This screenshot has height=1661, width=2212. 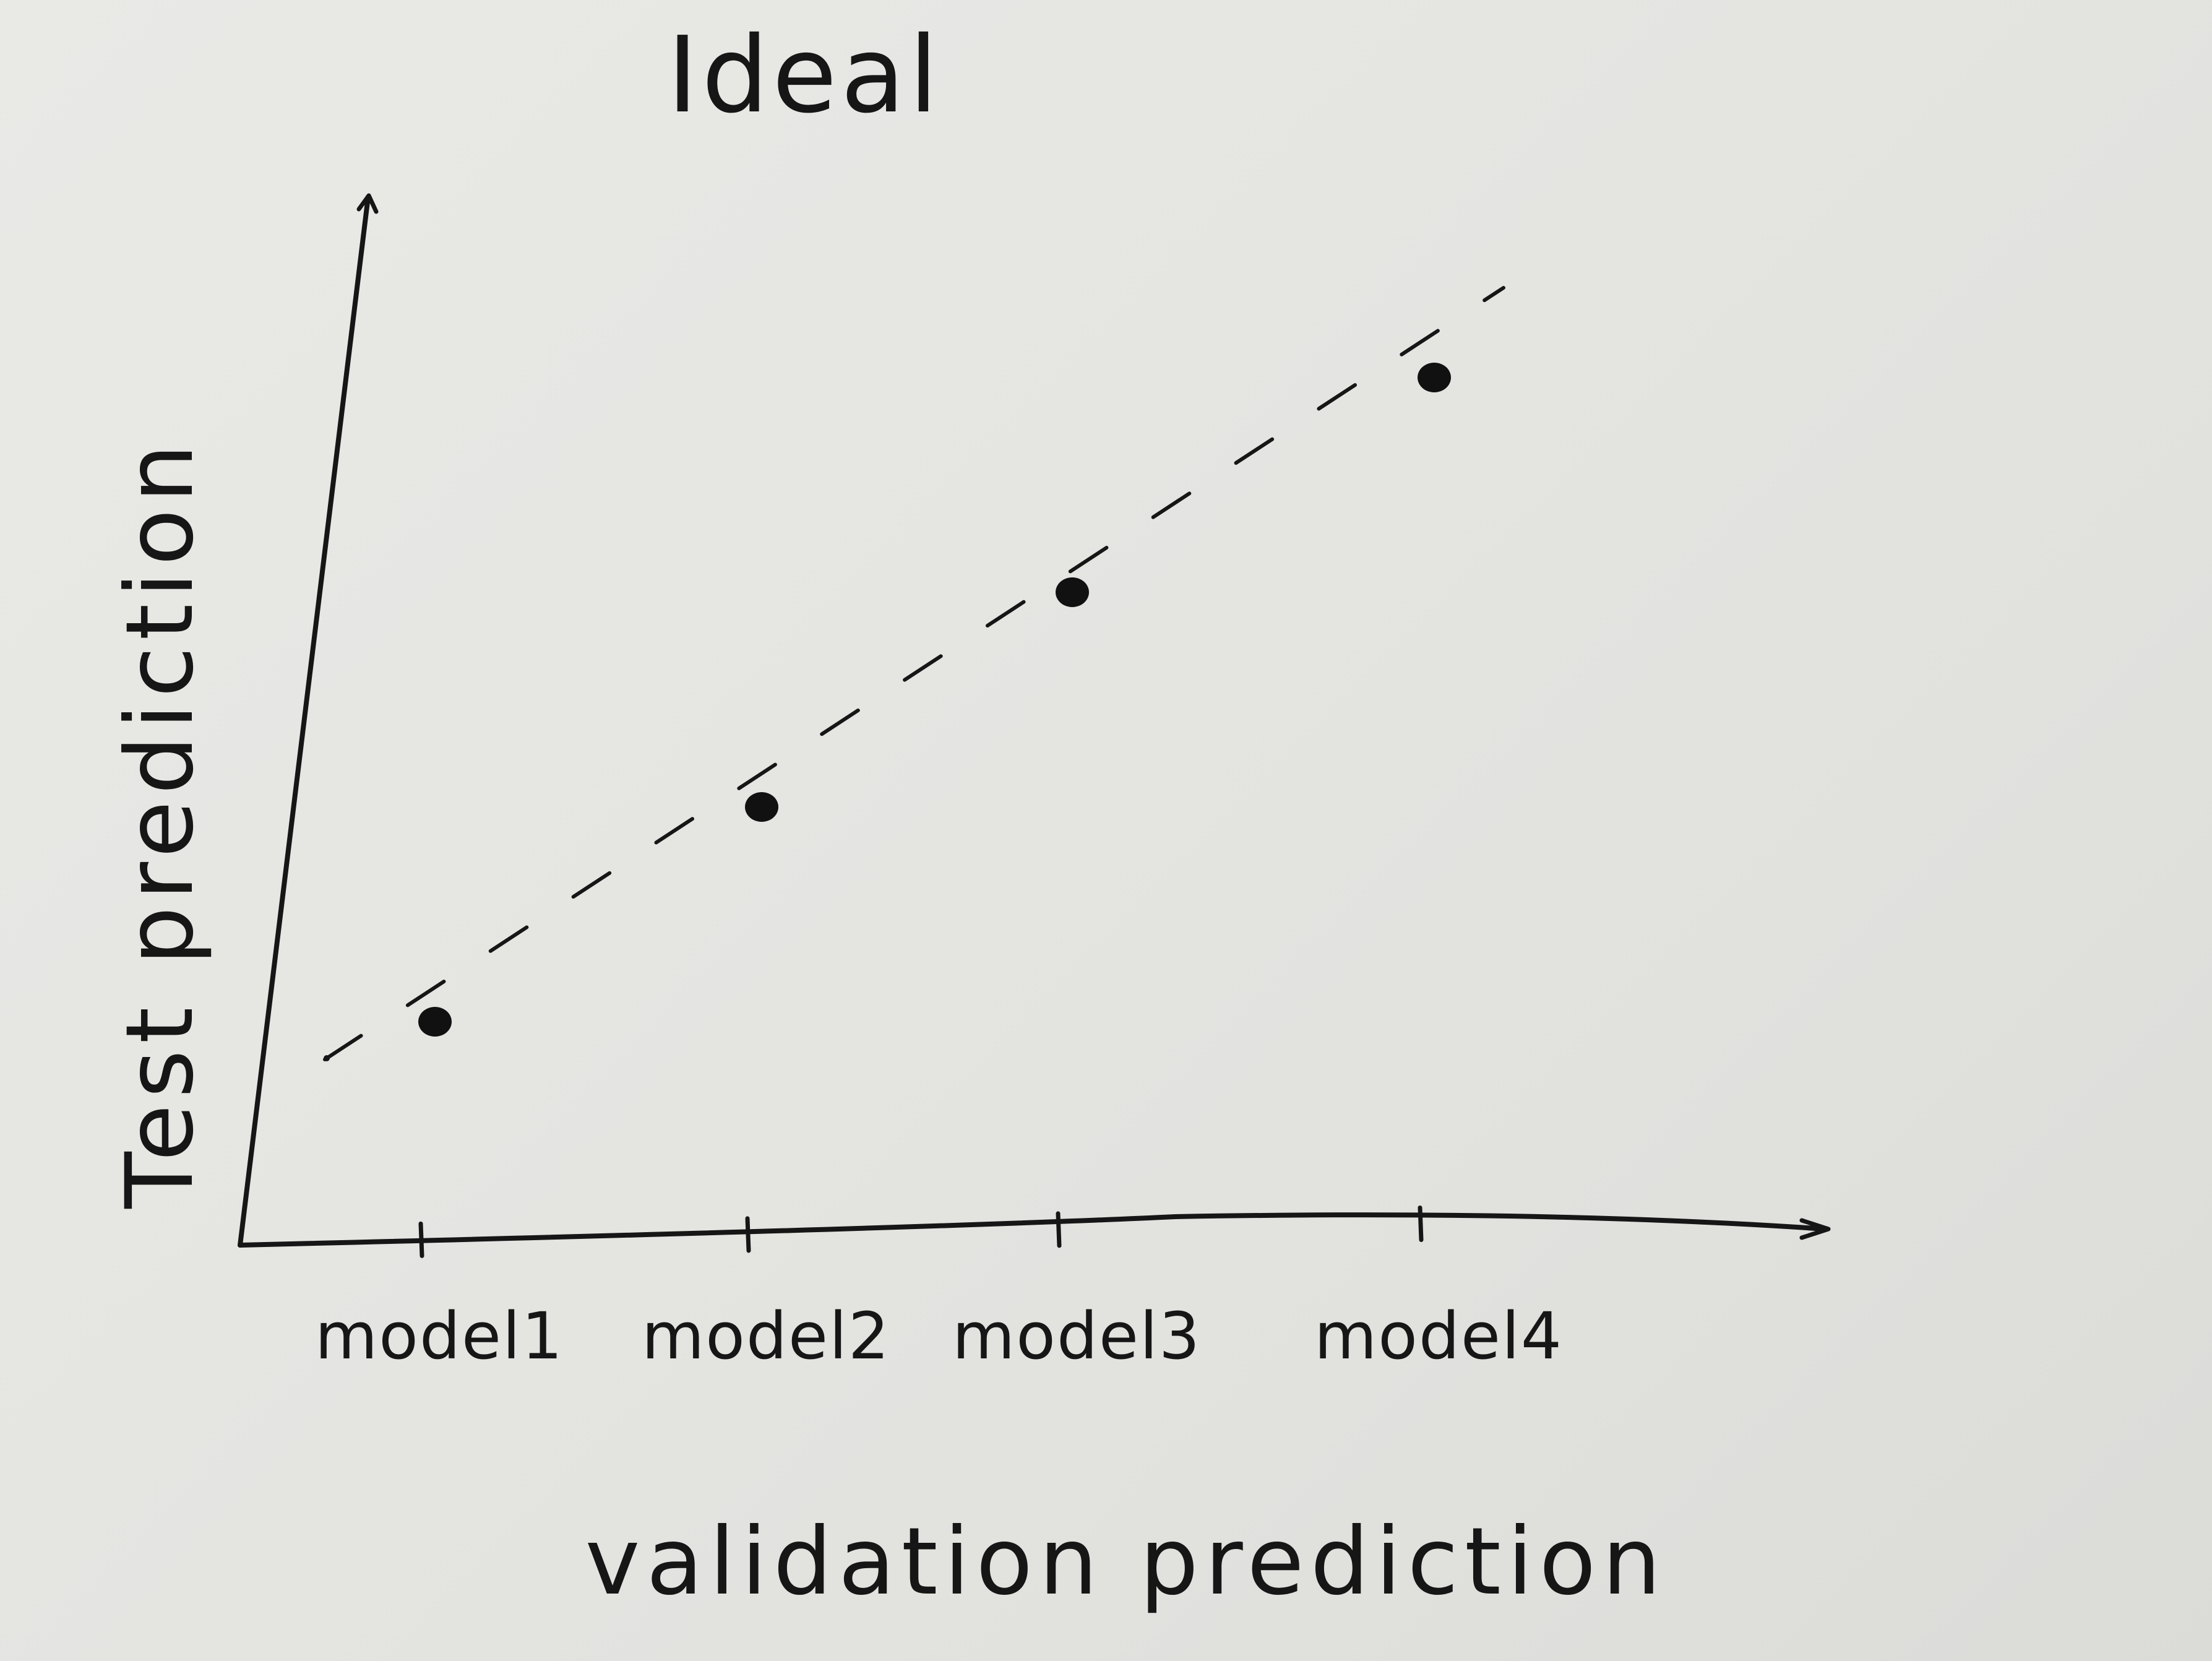 What do you see at coordinates (804, 75) in the screenshot?
I see `chart-title: Ideal` at bounding box center [804, 75].